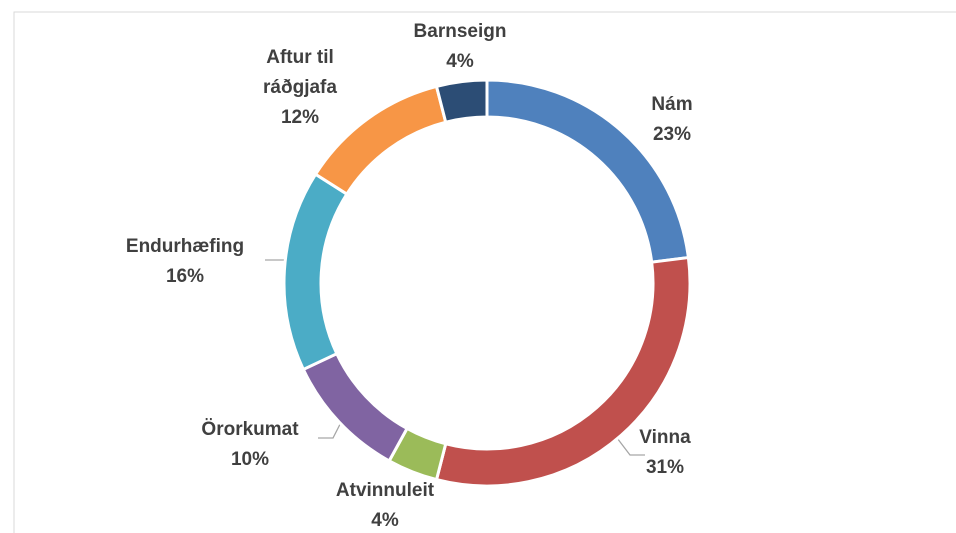  Describe the element at coordinates (250, 445) in the screenshot. I see `data-label: Örorkumat 10%` at that location.